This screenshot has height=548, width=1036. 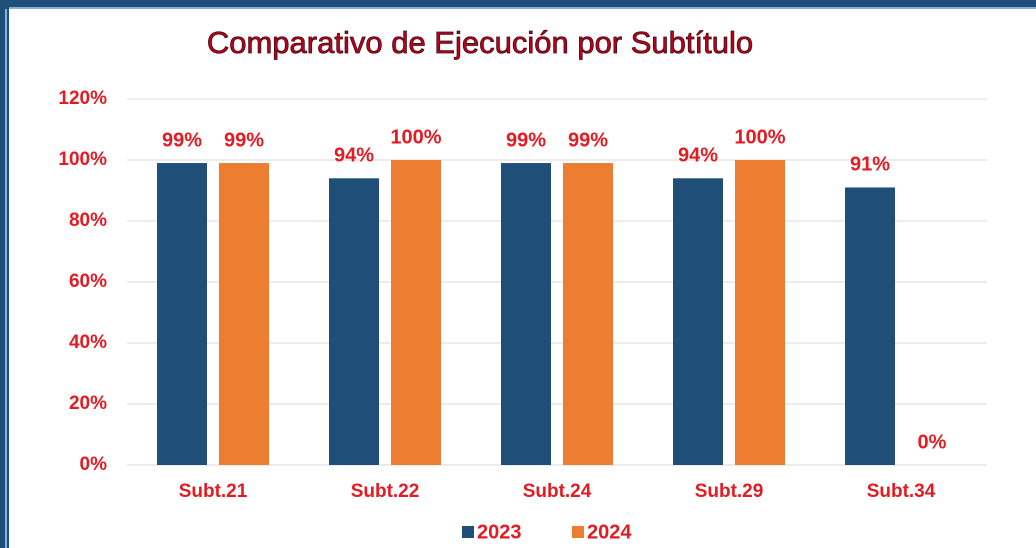 What do you see at coordinates (213, 491) in the screenshot?
I see `x-tick-label: Subt.21` at bounding box center [213, 491].